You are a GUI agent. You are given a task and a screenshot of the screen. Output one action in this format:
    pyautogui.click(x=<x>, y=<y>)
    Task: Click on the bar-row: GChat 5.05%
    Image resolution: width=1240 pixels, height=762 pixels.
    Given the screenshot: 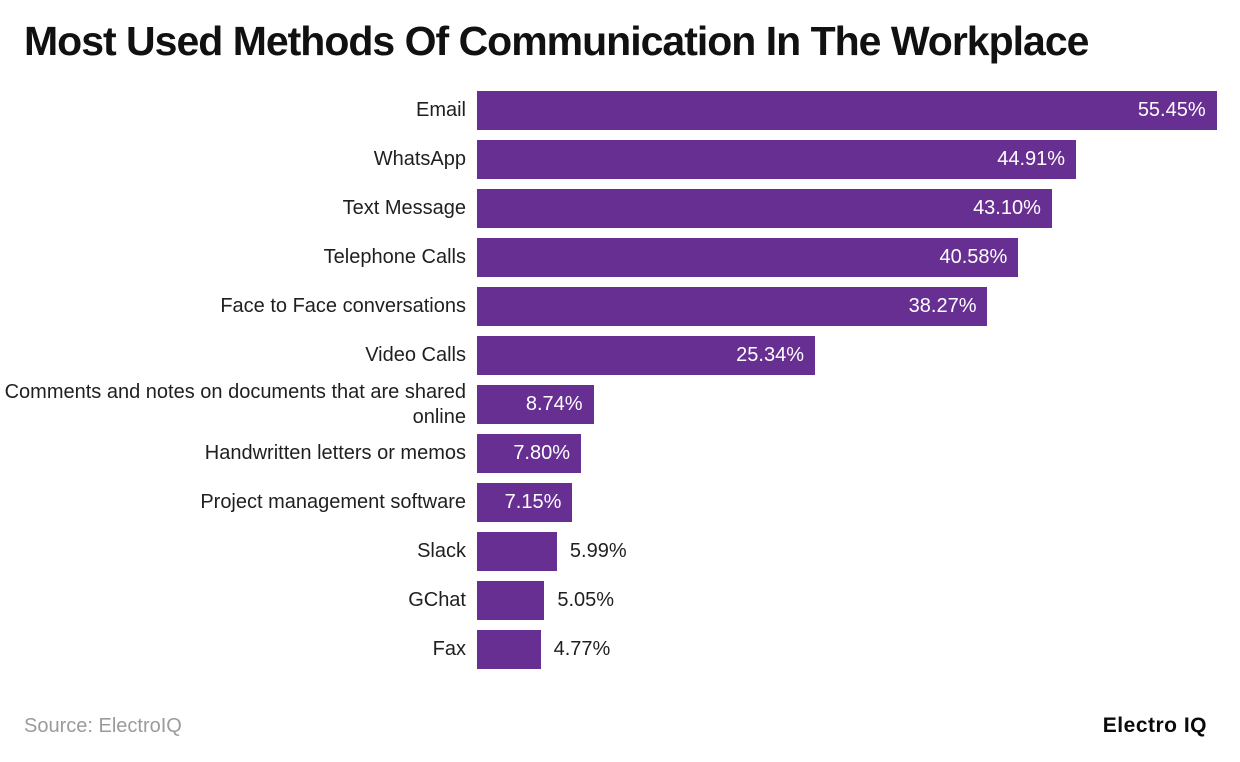 What is the action you would take?
    pyautogui.click(x=620, y=600)
    